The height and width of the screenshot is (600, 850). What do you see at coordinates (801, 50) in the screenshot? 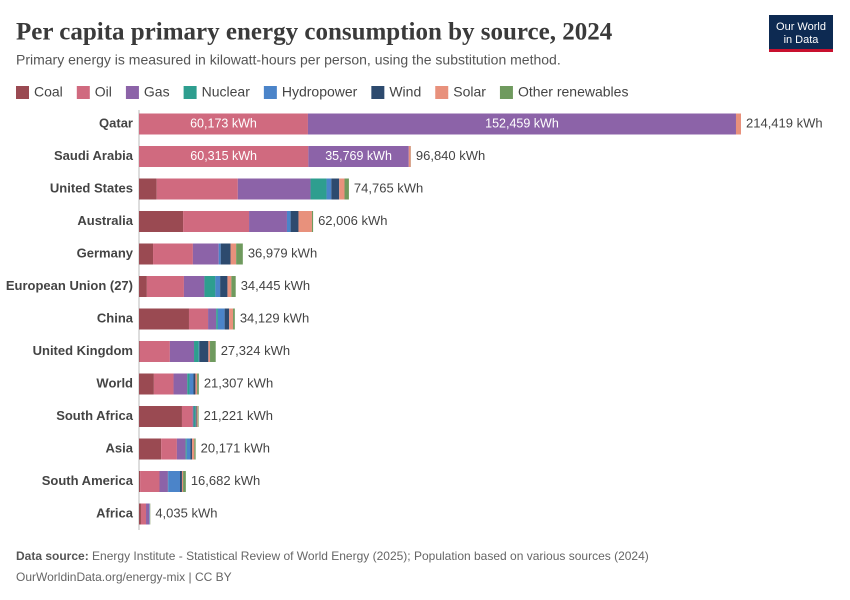
I see `logo-underline` at bounding box center [801, 50].